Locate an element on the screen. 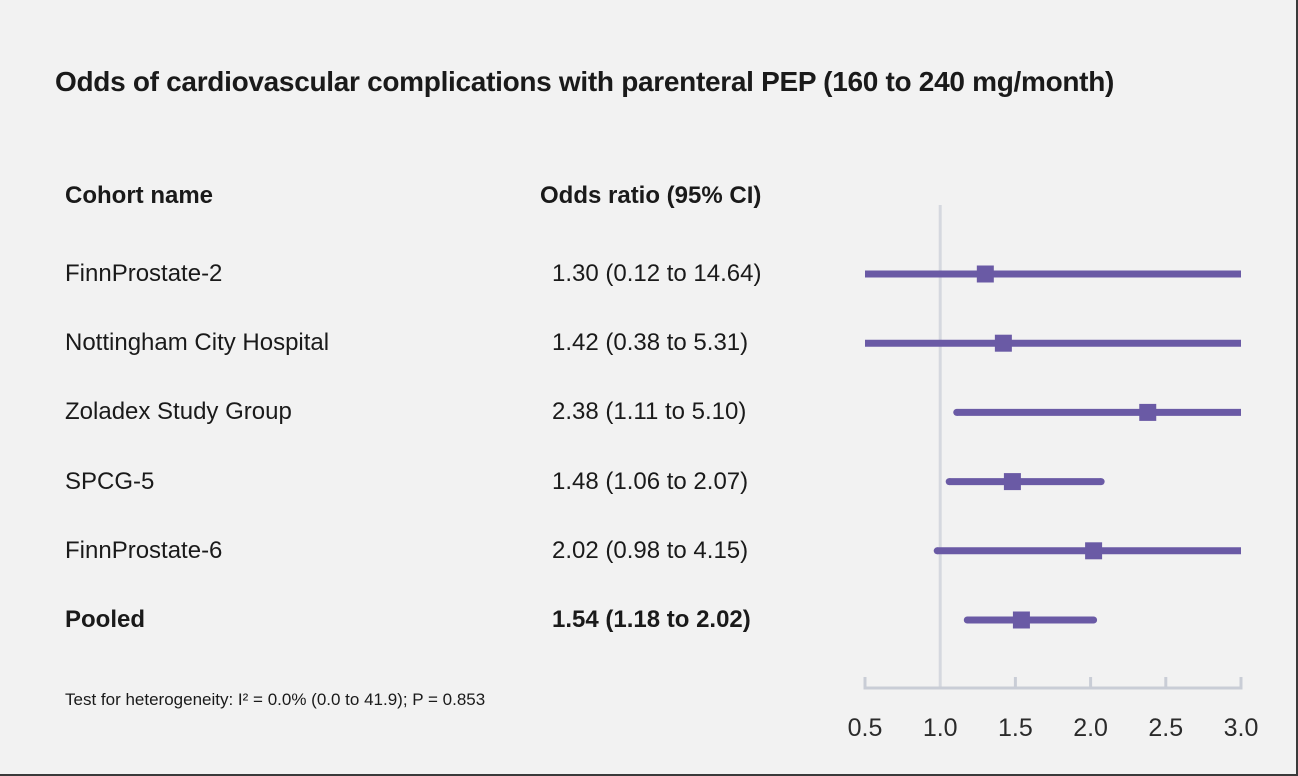 The image size is (1298, 776). x-axis-tick-label: 2.0 is located at coordinates (1090, 728).